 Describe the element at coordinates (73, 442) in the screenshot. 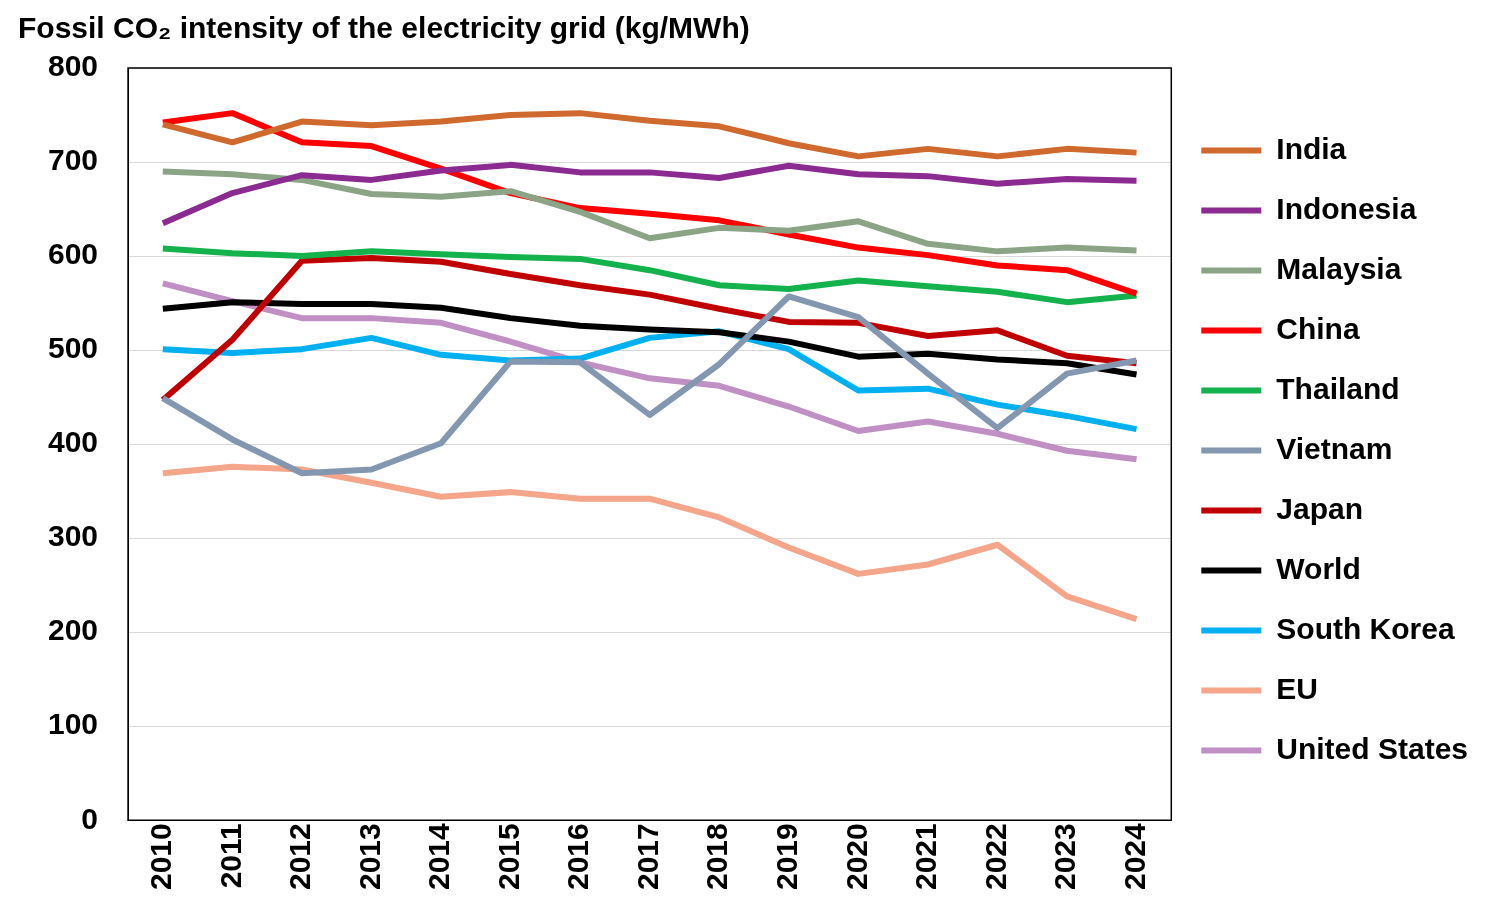

I see `y-tick-label: 400` at that location.